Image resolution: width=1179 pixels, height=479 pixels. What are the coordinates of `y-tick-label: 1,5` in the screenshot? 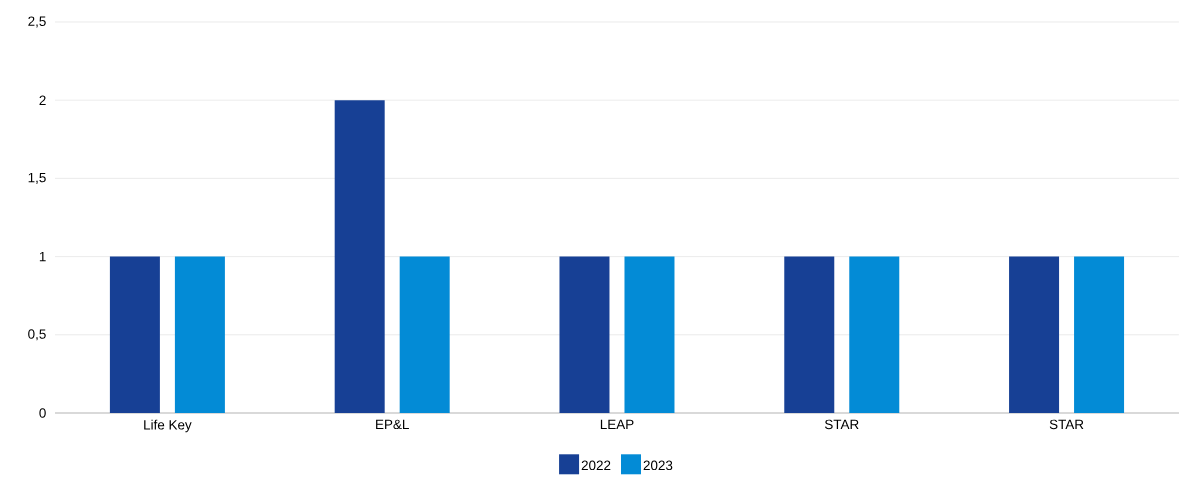 It's located at (37, 178).